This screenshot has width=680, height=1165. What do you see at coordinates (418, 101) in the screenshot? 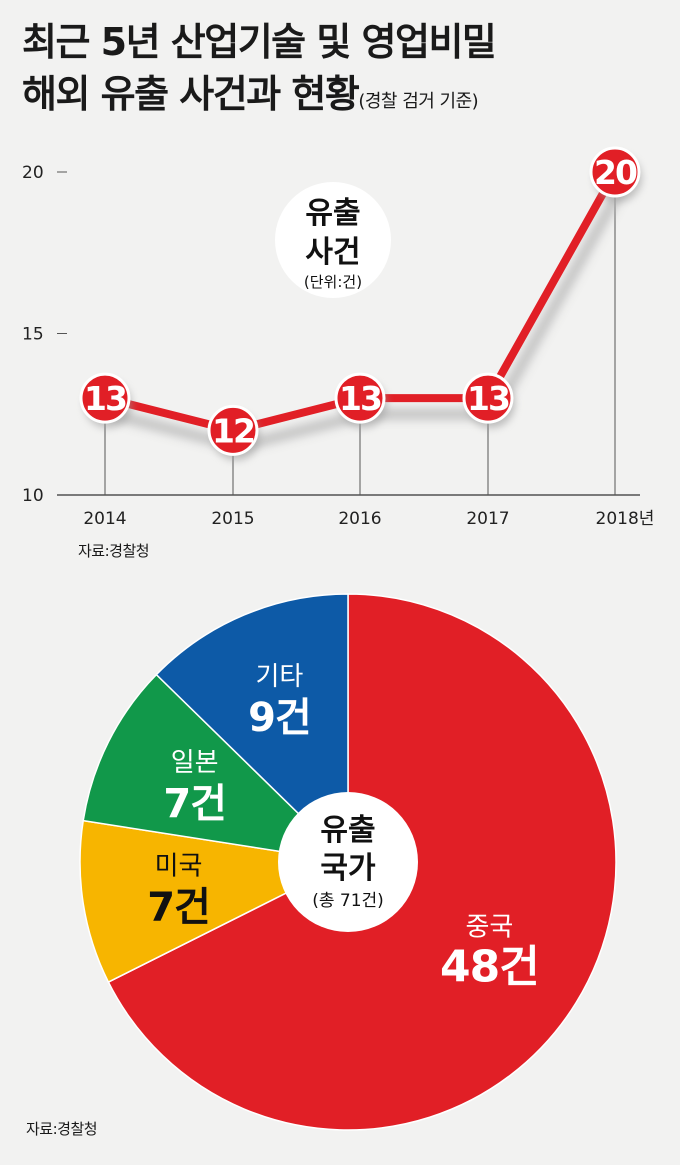
I see `title-criteria: (경찰 검거 기준)` at bounding box center [418, 101].